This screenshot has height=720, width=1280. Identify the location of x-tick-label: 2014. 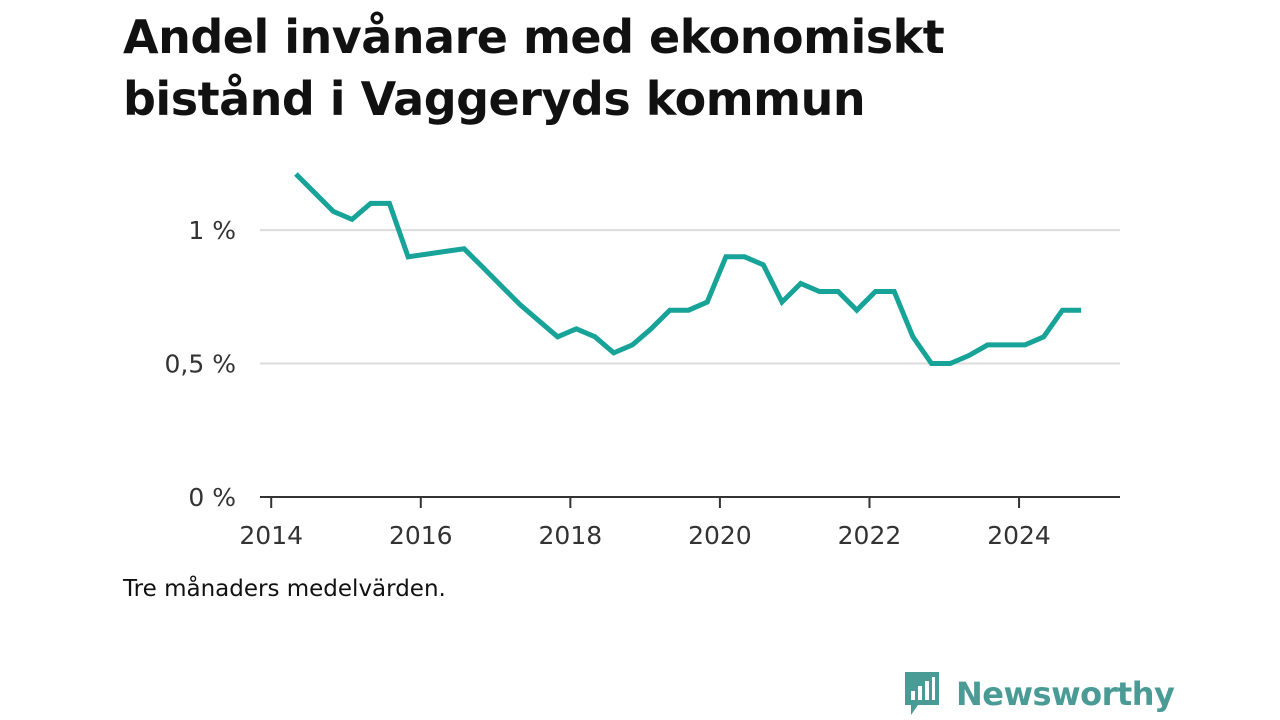
(271, 535).